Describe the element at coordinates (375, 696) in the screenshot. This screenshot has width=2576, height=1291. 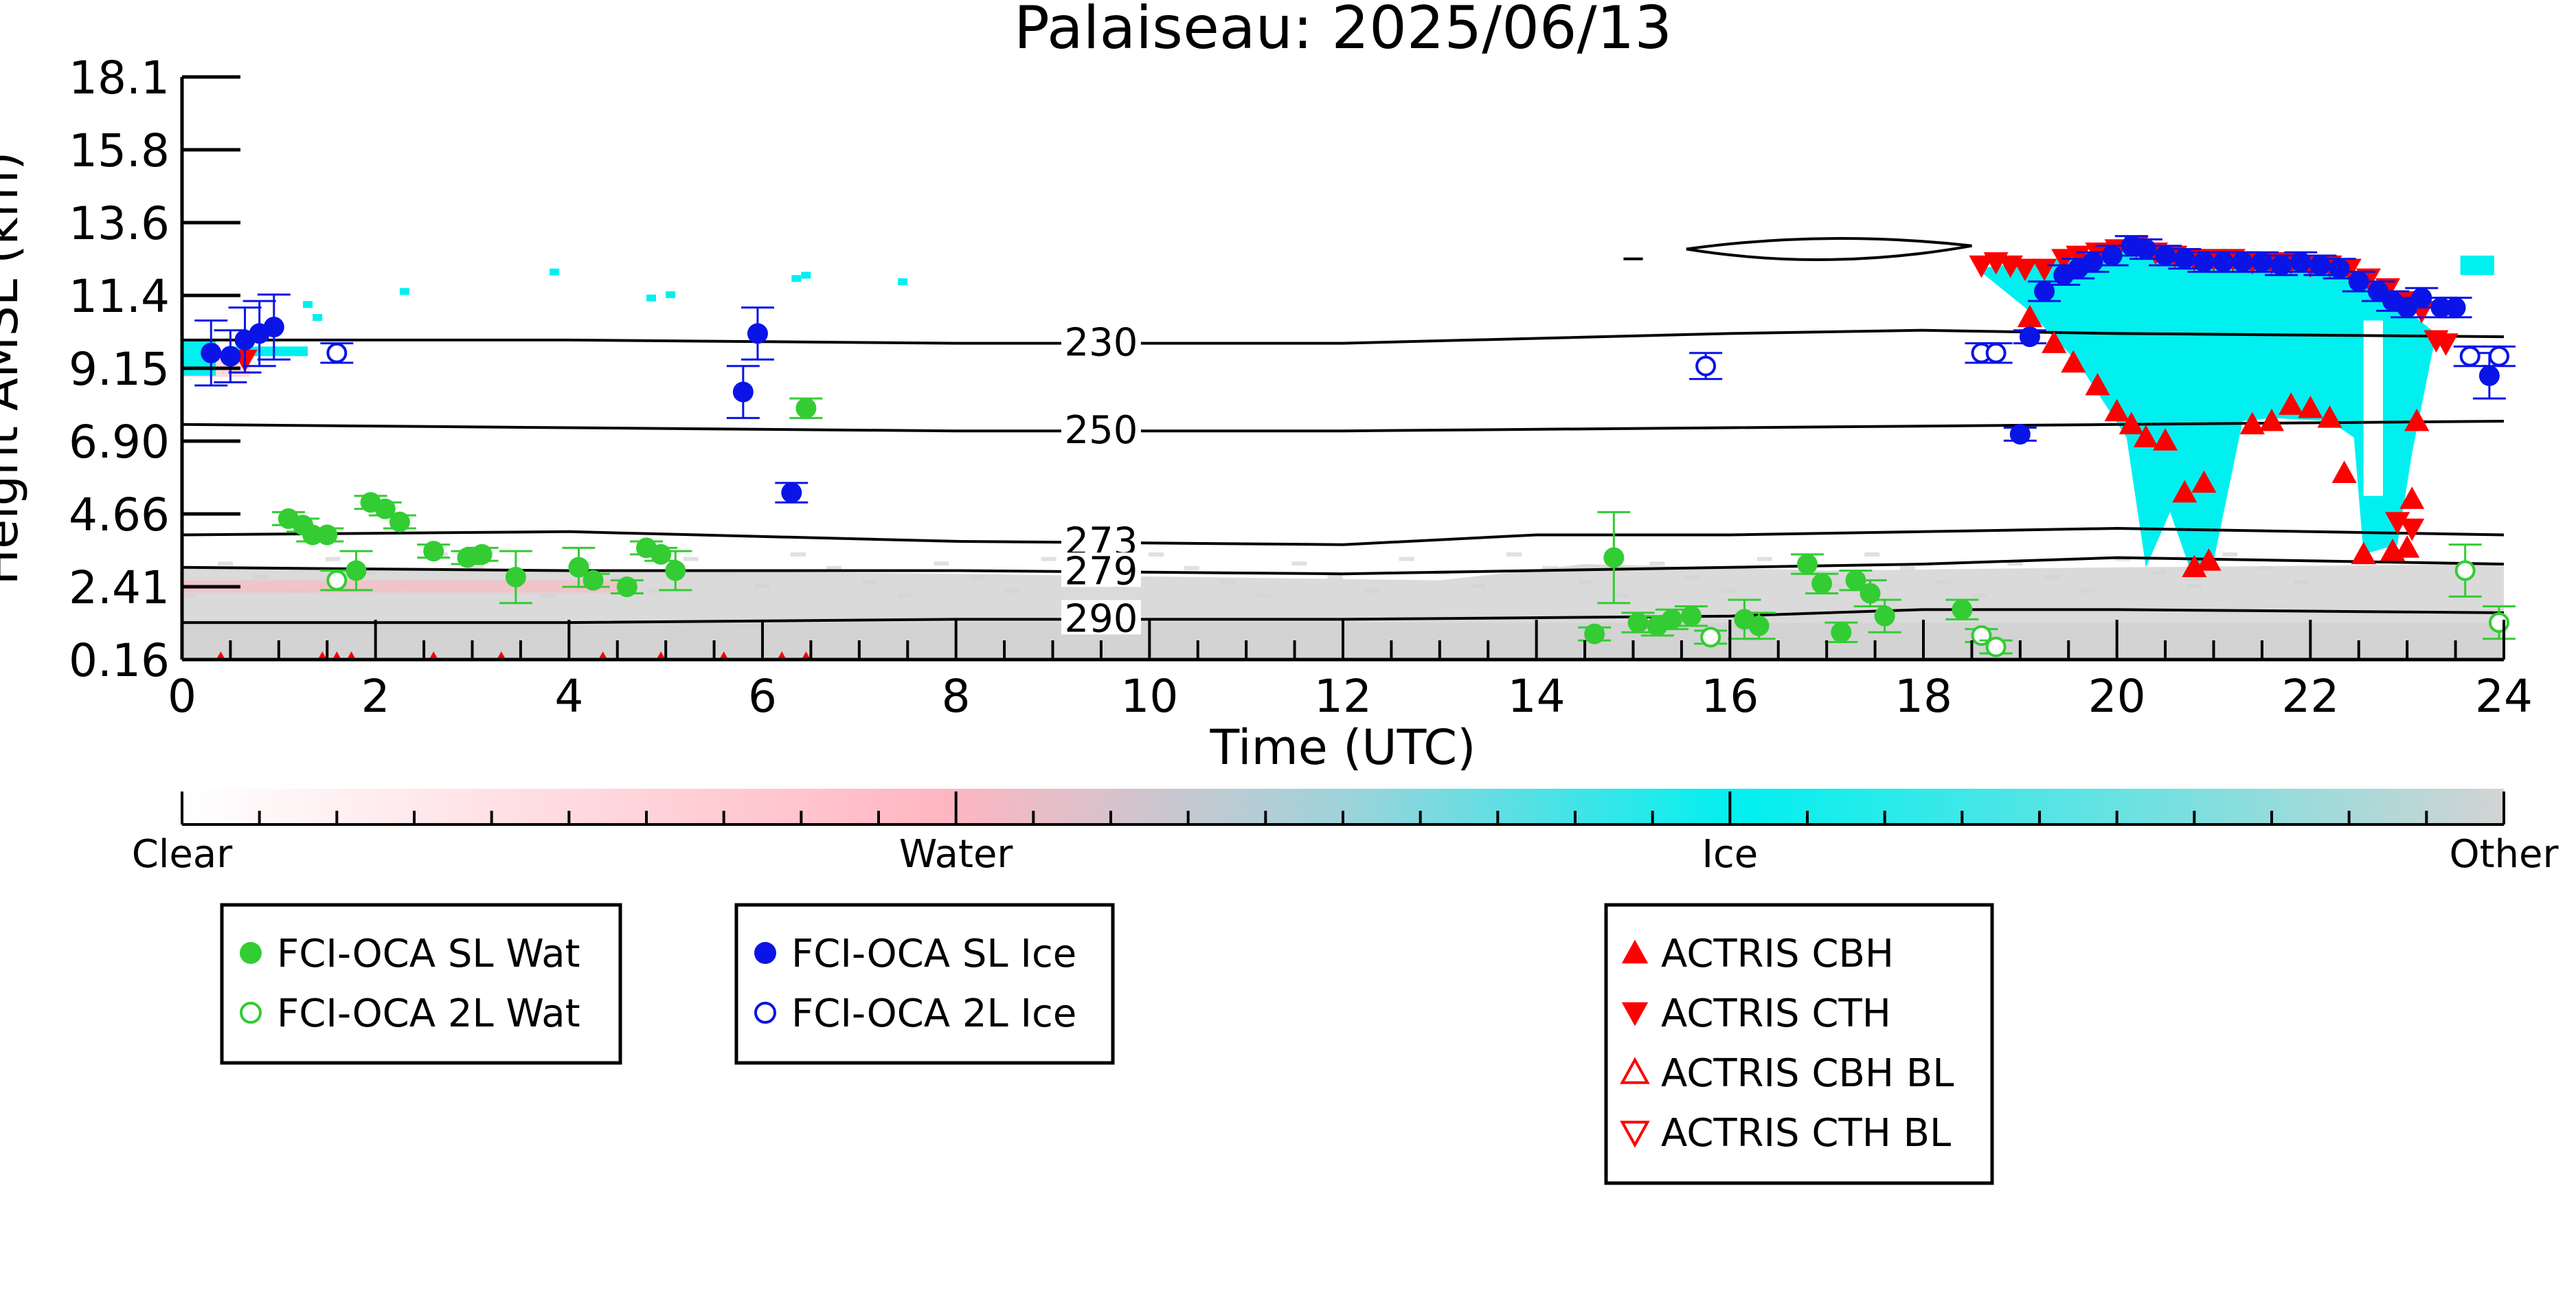
I see `x-tick-label: 2` at that location.